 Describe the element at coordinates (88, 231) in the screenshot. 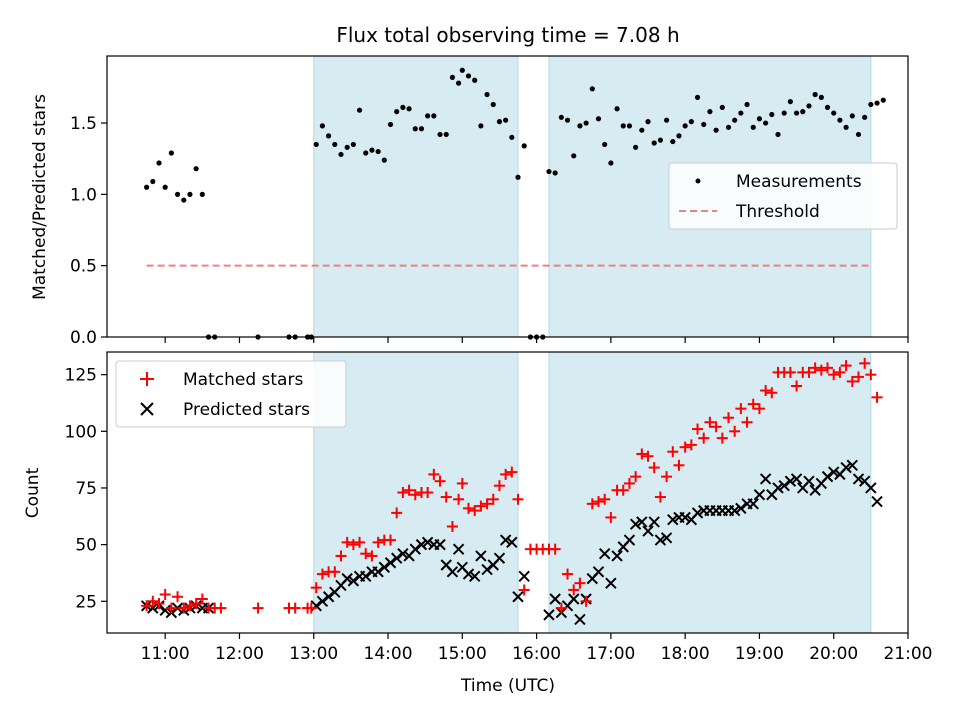

I see `top-y-ticks: 0.0 0.5 1.0 1.5` at that location.